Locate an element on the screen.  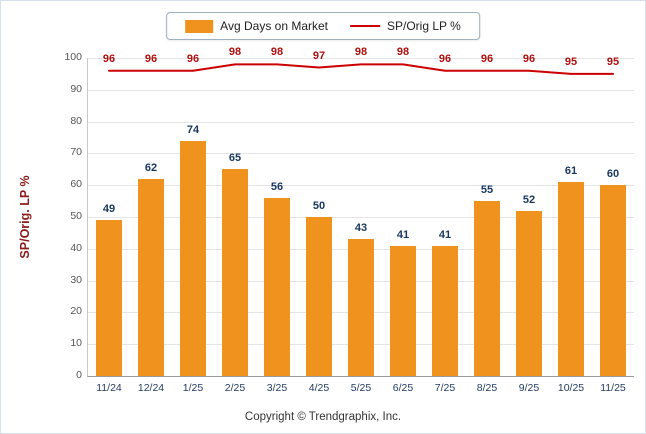
y-axis-tick-label: 70 is located at coordinates (76, 152).